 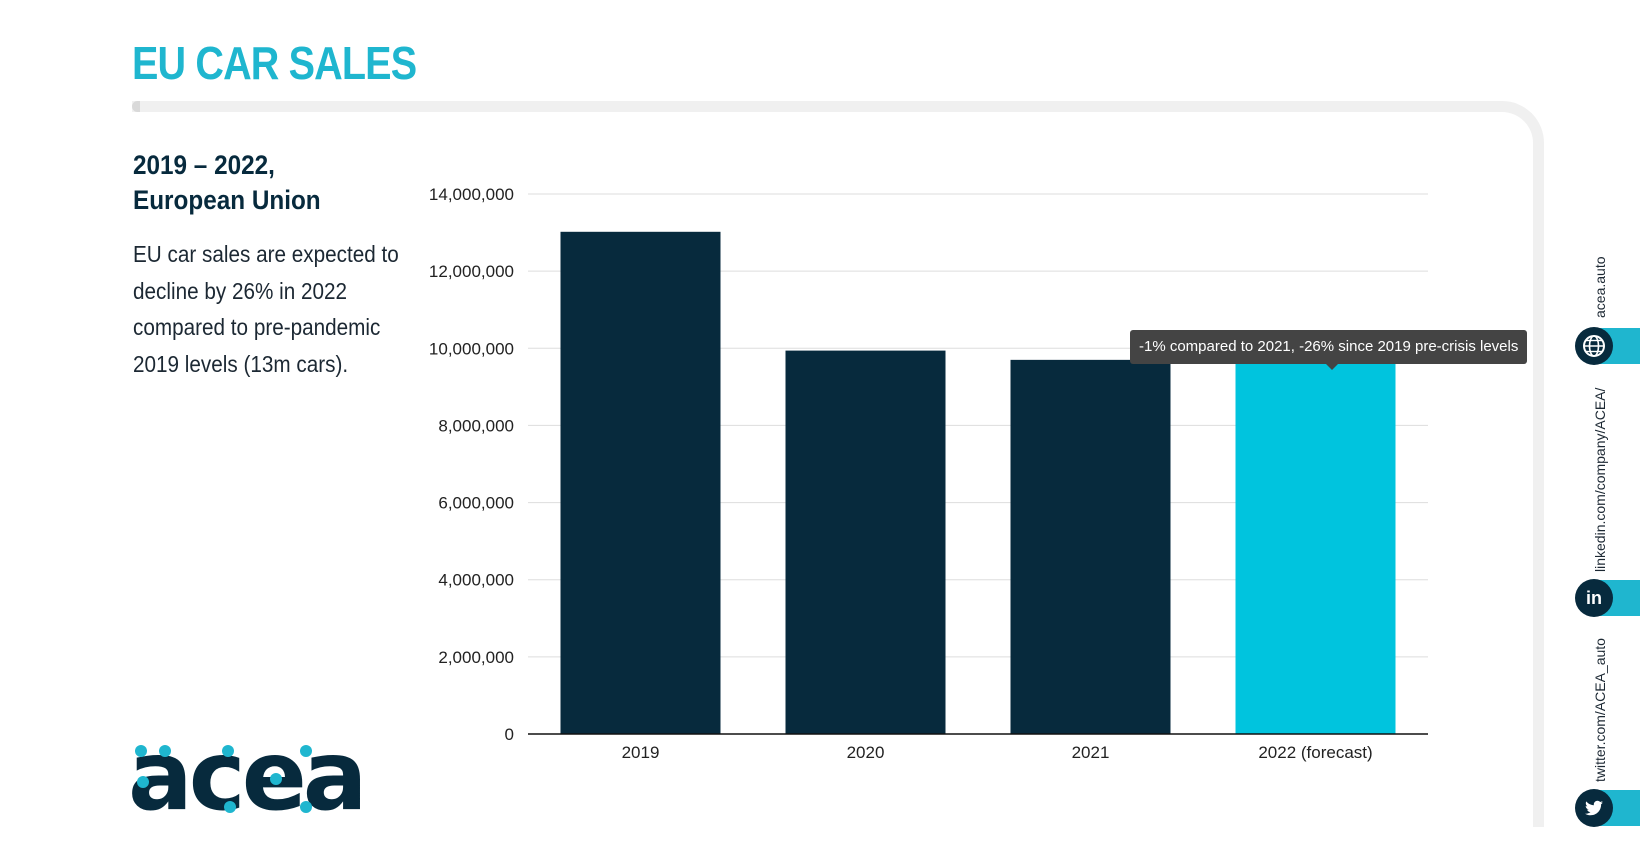 What do you see at coordinates (641, 752) in the screenshot?
I see `x-tick-label: 2019` at bounding box center [641, 752].